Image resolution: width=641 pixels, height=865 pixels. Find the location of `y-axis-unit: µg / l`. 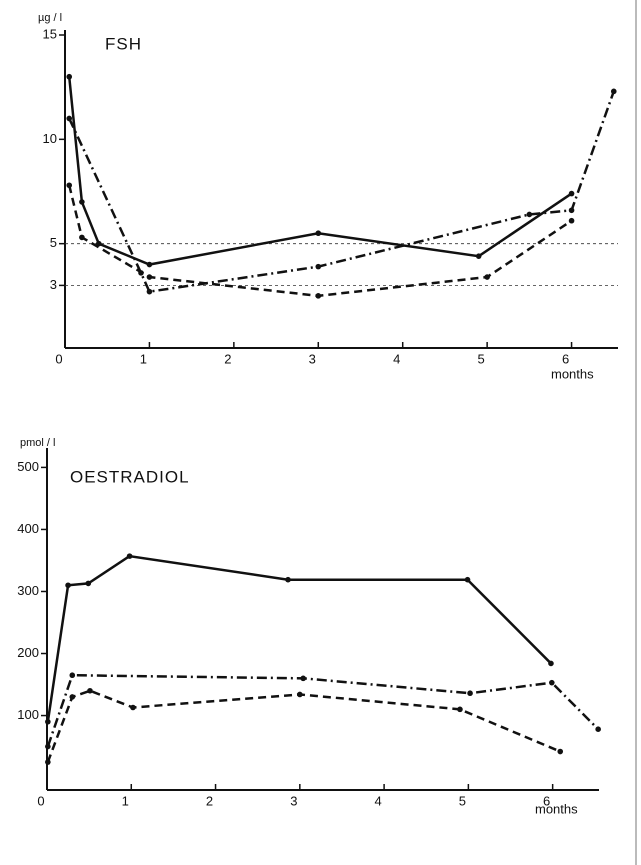

y-axis-unit: µg / l is located at coordinates (50, 18).